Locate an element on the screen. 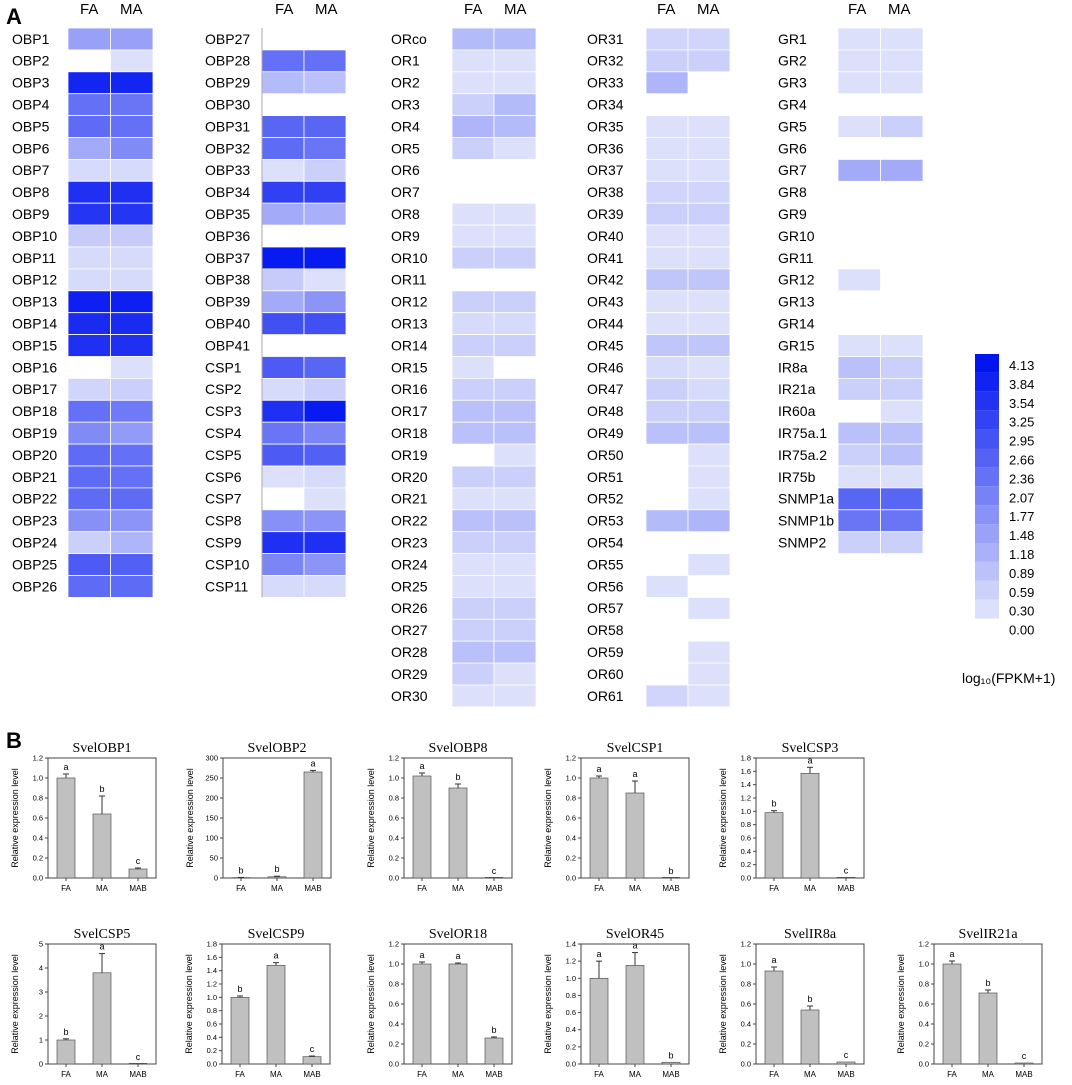 This screenshot has height=1085, width=1072. heatmap-column-label: MA is located at coordinates (899, 9).